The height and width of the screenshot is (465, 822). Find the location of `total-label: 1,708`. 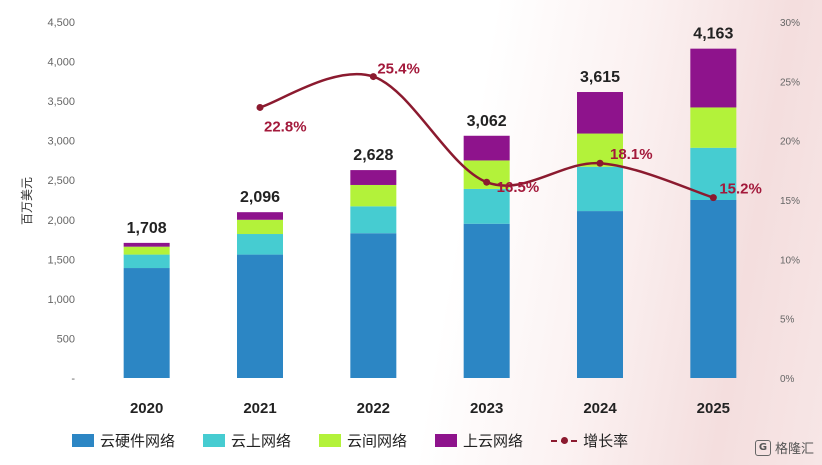

total-label: 1,708 is located at coordinates (147, 228).